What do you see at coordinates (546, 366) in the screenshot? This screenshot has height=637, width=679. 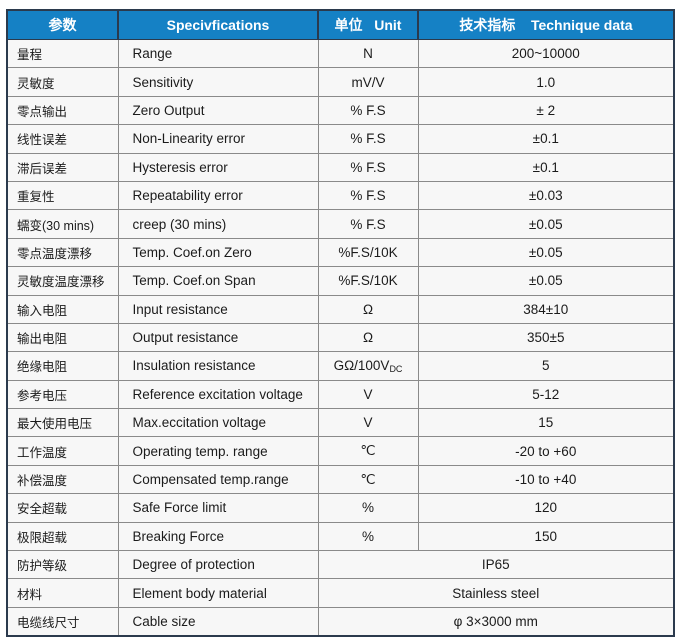 I see `value-cell: 5` at bounding box center [546, 366].